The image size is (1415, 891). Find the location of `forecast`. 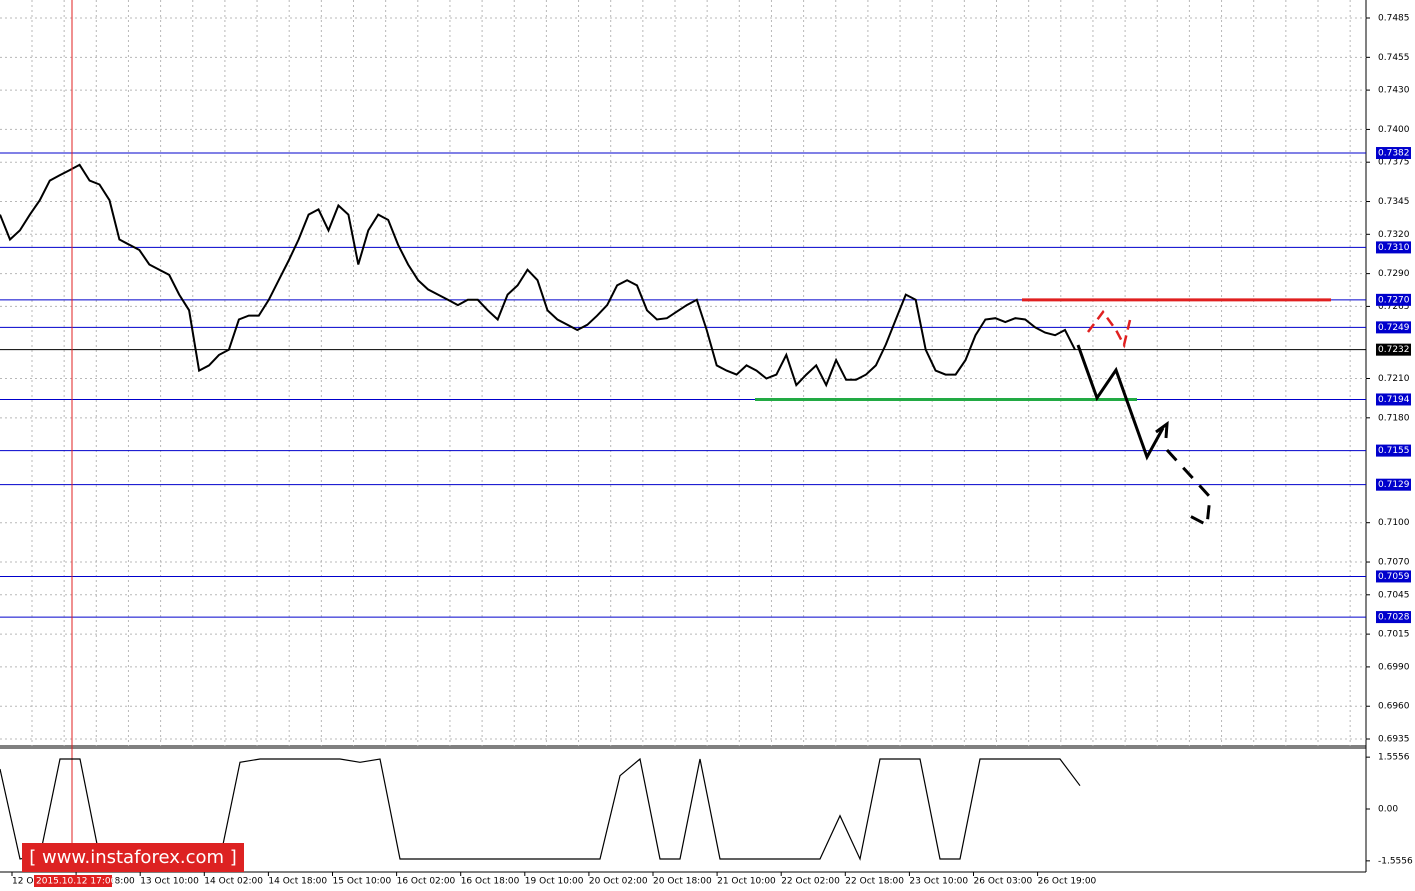

forecast is located at coordinates (1144, 418).